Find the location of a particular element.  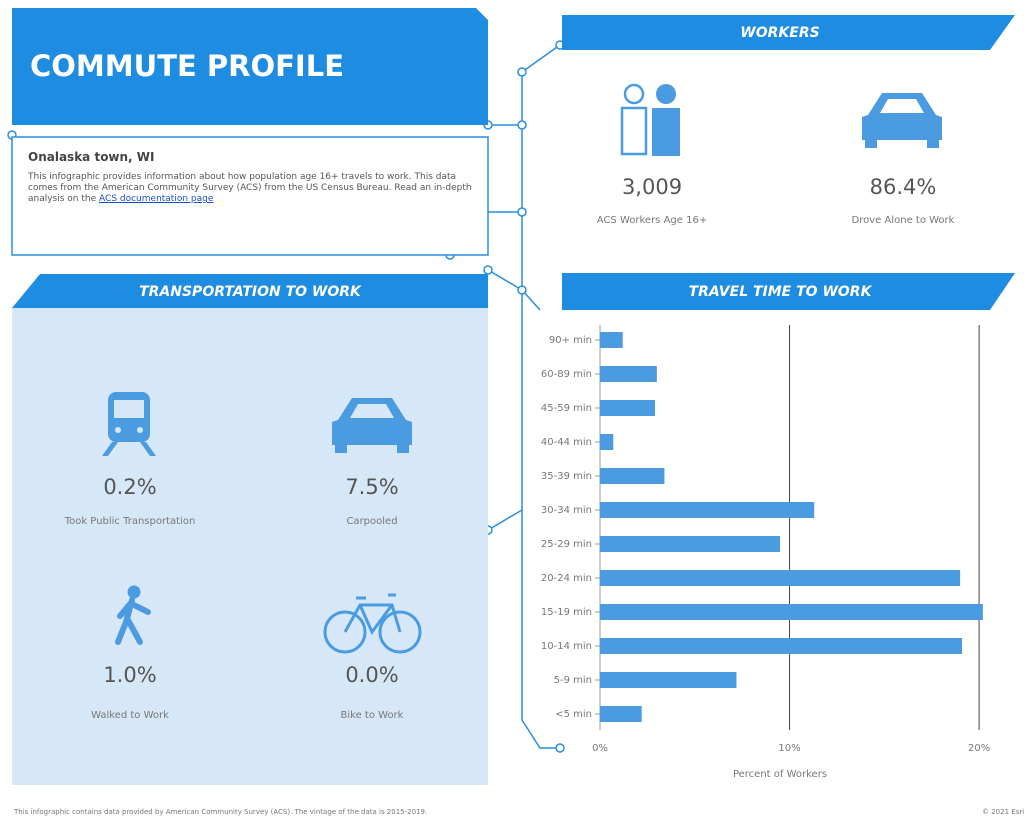

banner-title: TRANSPORTATION TO WORK is located at coordinates (250, 292).